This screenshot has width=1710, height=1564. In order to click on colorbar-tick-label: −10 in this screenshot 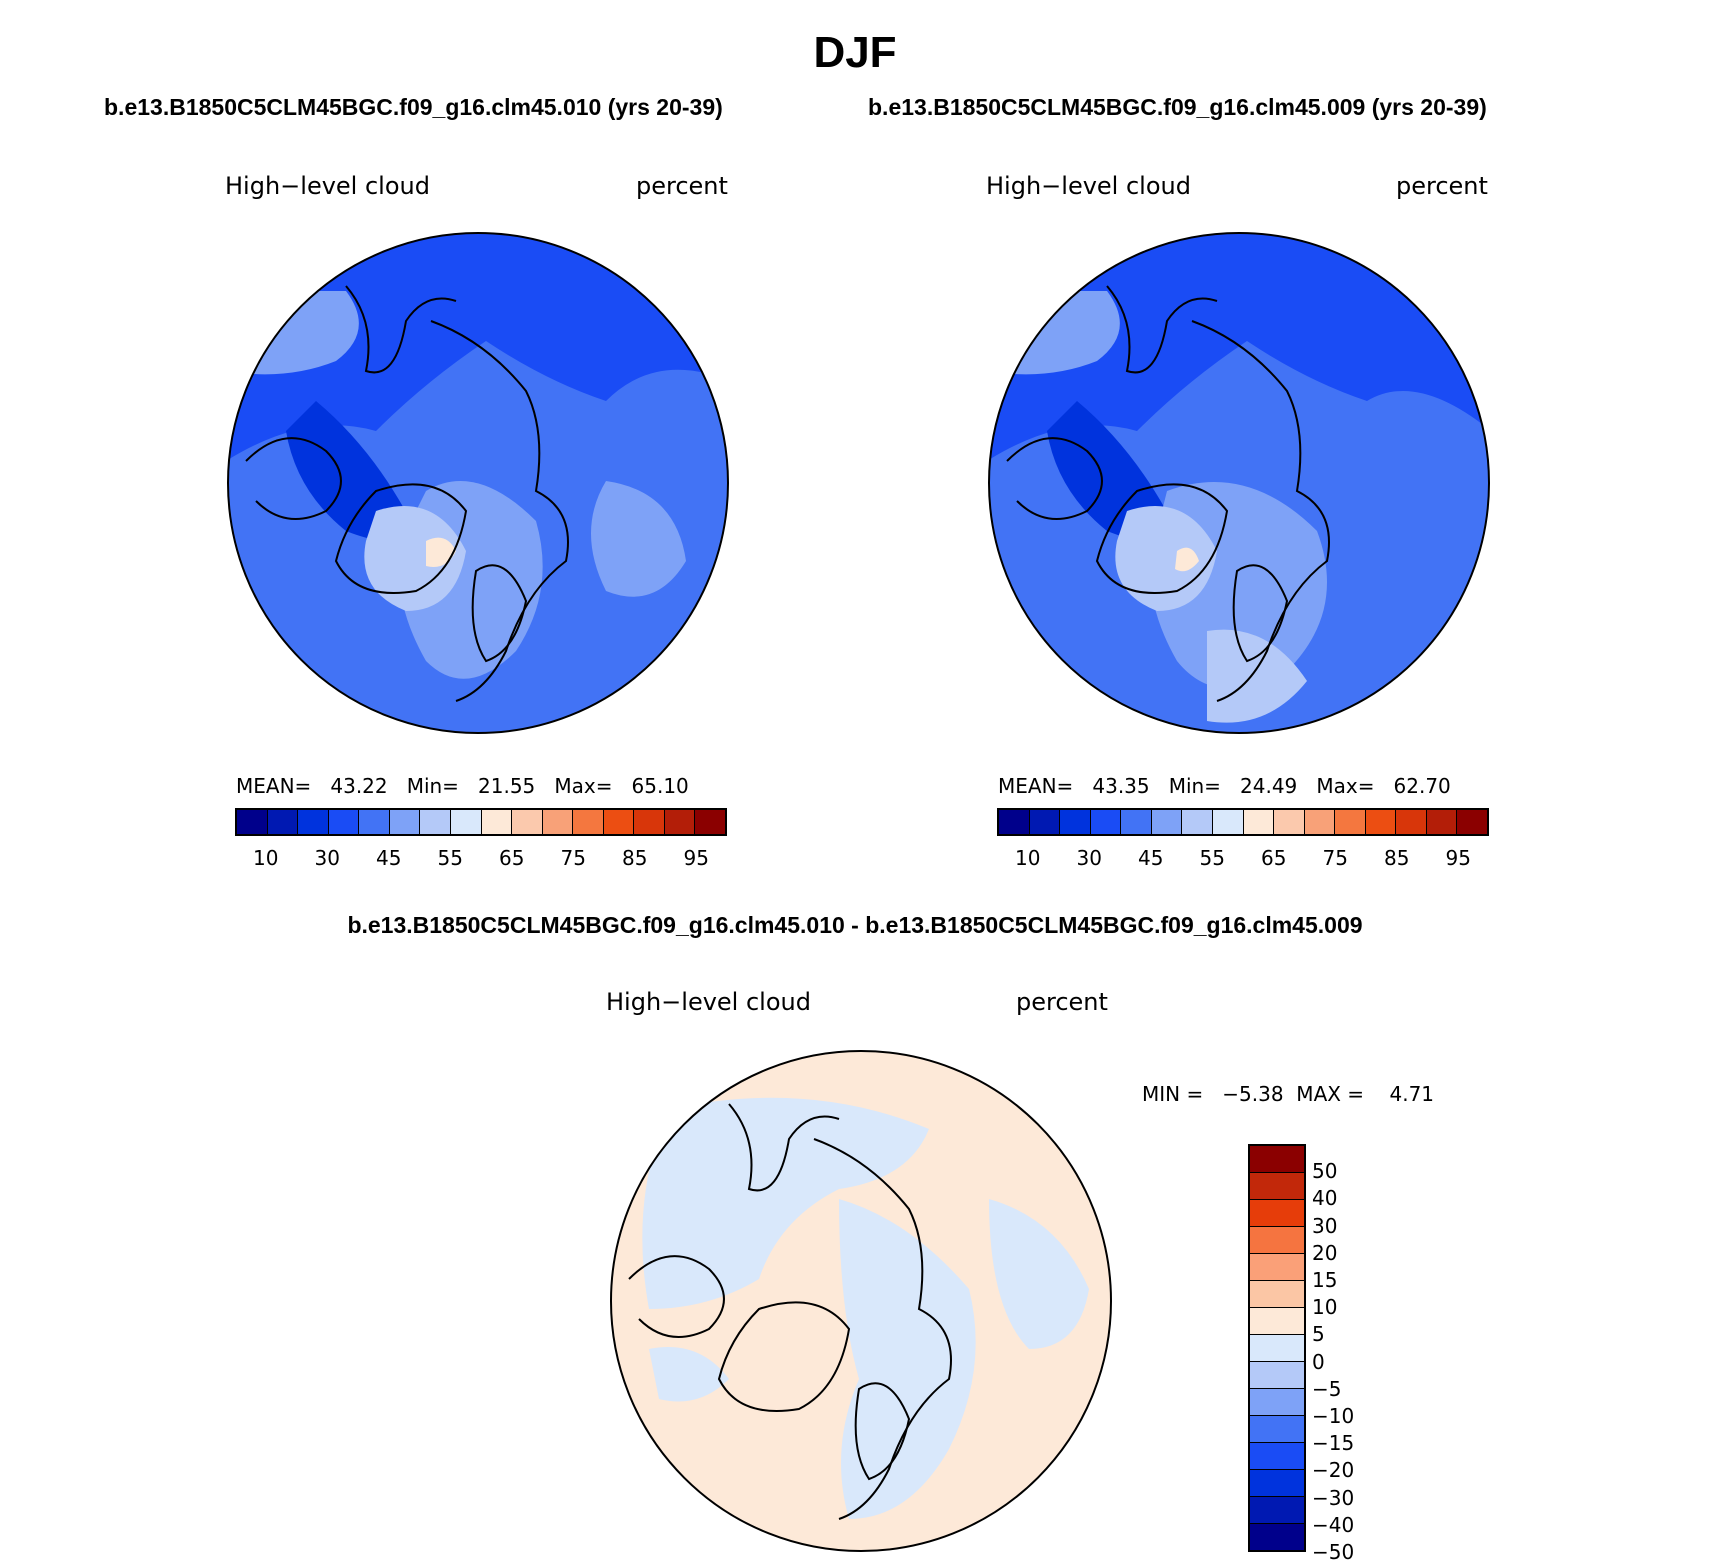, I will do `click(1333, 1416)`.